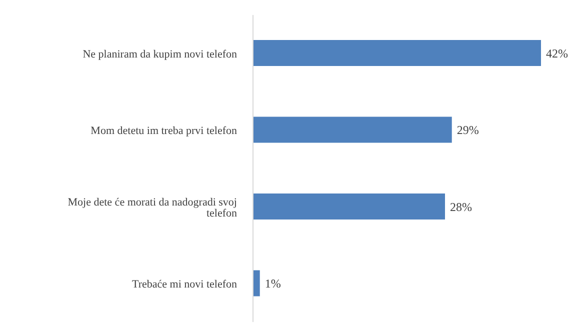 This screenshot has height=336, width=576. What do you see at coordinates (185, 284) in the screenshot?
I see `y-tick-label: Trebaće mi novi telefon` at bounding box center [185, 284].